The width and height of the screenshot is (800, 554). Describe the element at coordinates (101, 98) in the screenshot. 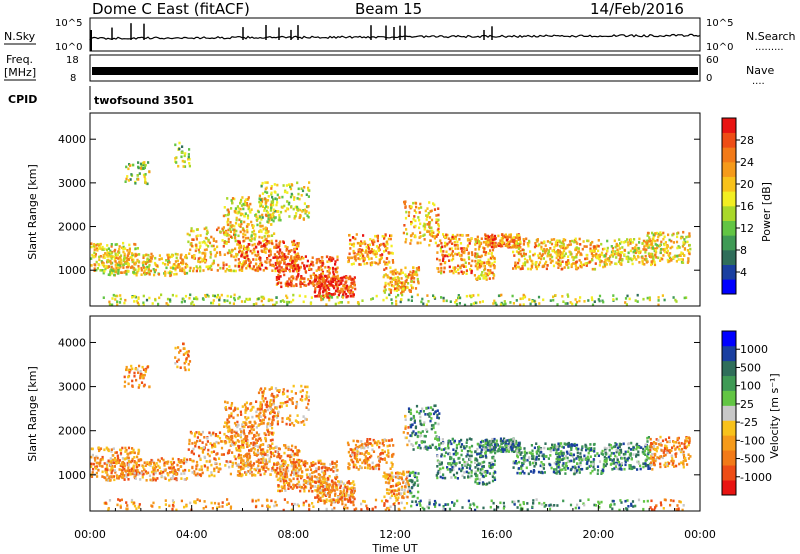

I see `cpid-row: CPID twofsound 3501` at that location.